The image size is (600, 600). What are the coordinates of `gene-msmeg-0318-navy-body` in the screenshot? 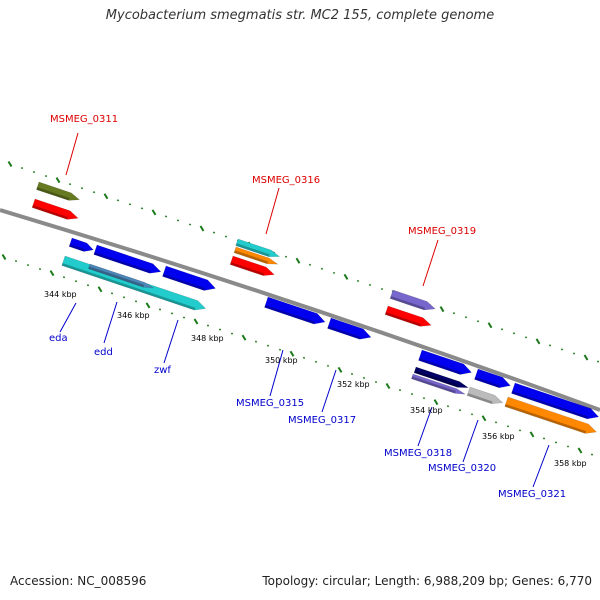 It's located at (441, 377).